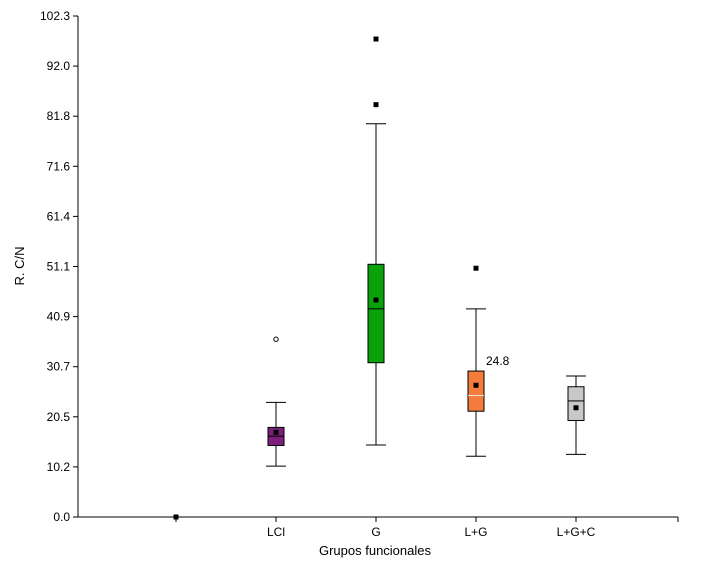 The image size is (708, 576). What do you see at coordinates (475, 532) in the screenshot?
I see `x-tick-label: L+G` at bounding box center [475, 532].